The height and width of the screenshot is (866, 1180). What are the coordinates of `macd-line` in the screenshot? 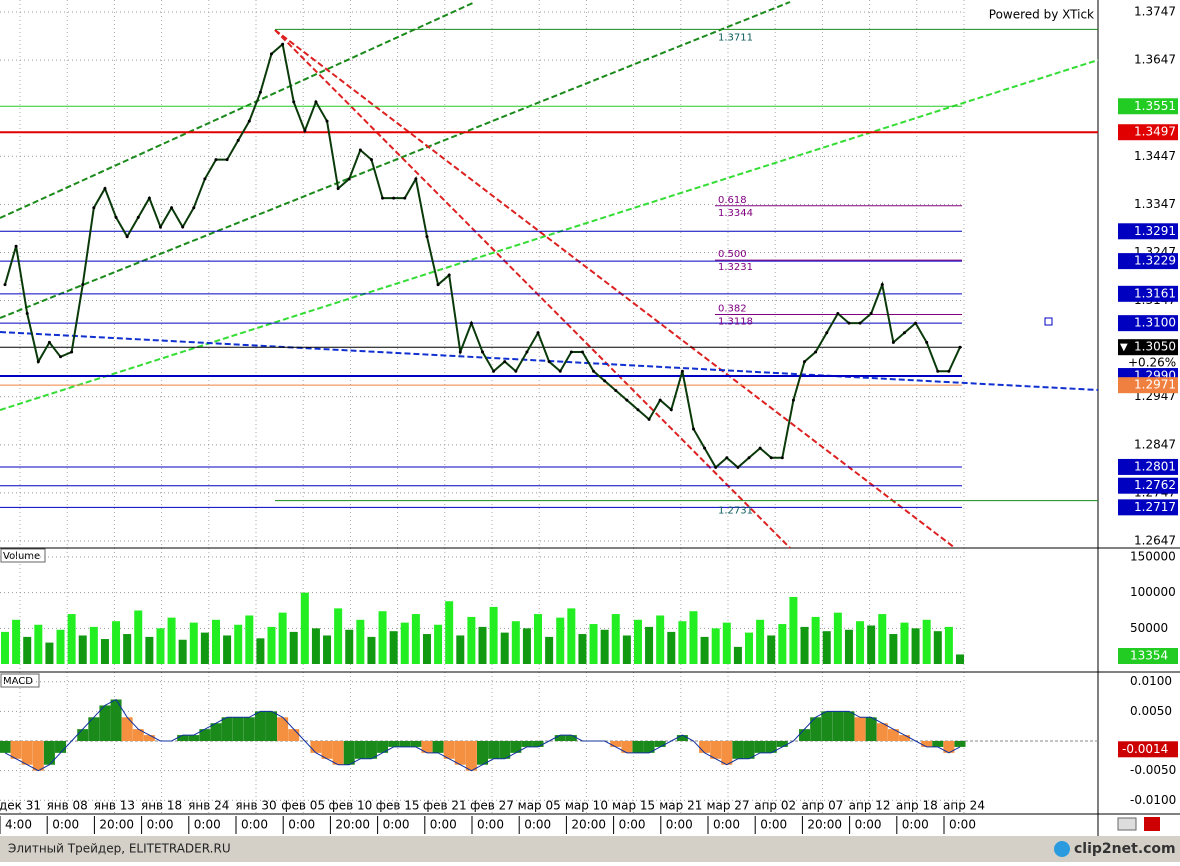 It's located at (482, 735).